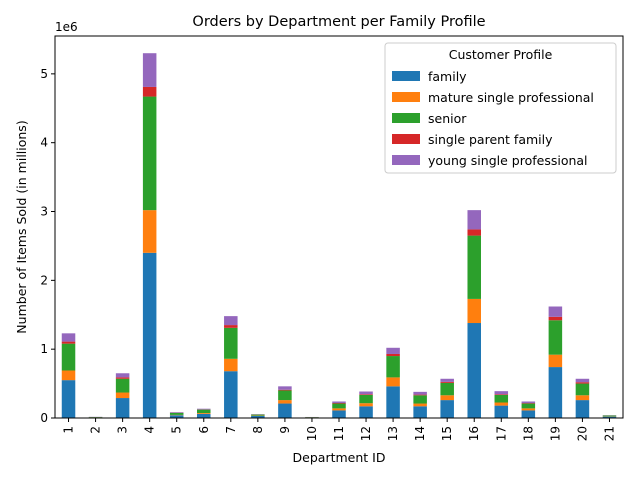  I want to click on x-tick-label: 4, so click(150, 430).